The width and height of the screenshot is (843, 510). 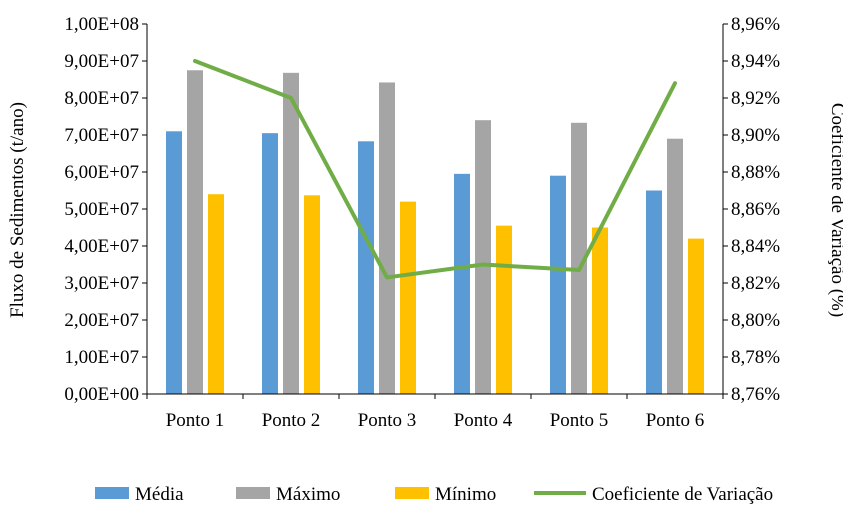 What do you see at coordinates (755, 246) in the screenshot?
I see `y2-tick-label: 8,84%` at bounding box center [755, 246].